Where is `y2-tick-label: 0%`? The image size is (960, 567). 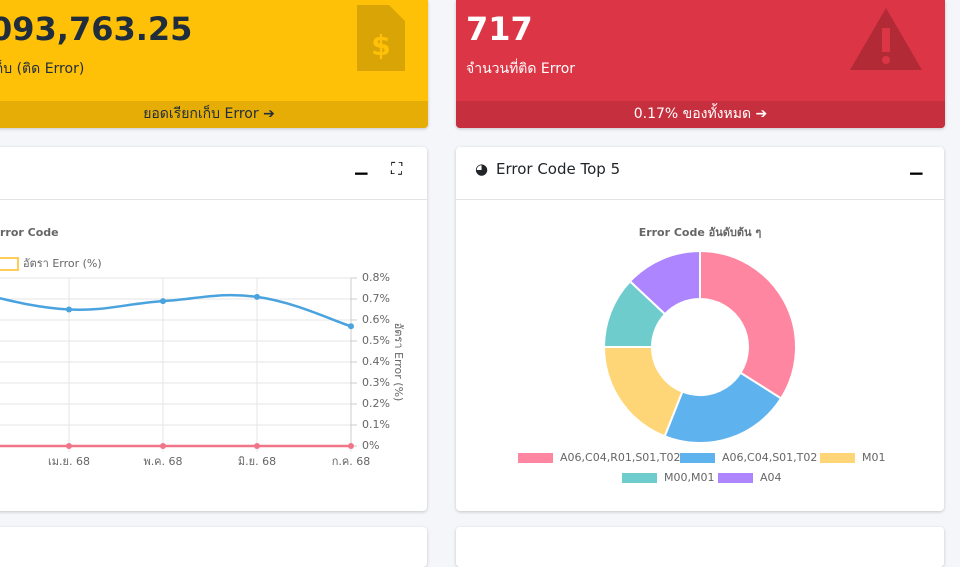
y2-tick-label: 0% is located at coordinates (370, 445).